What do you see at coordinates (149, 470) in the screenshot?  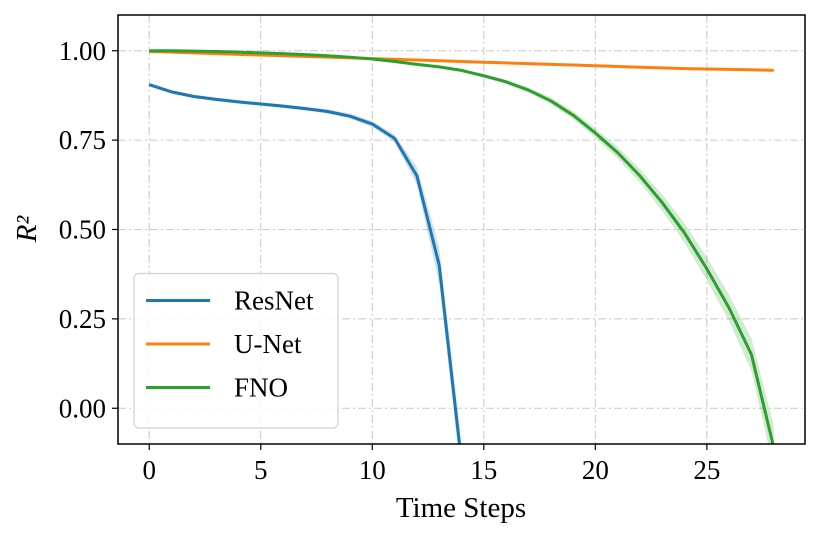 I see `x-tick-label: 0` at bounding box center [149, 470].